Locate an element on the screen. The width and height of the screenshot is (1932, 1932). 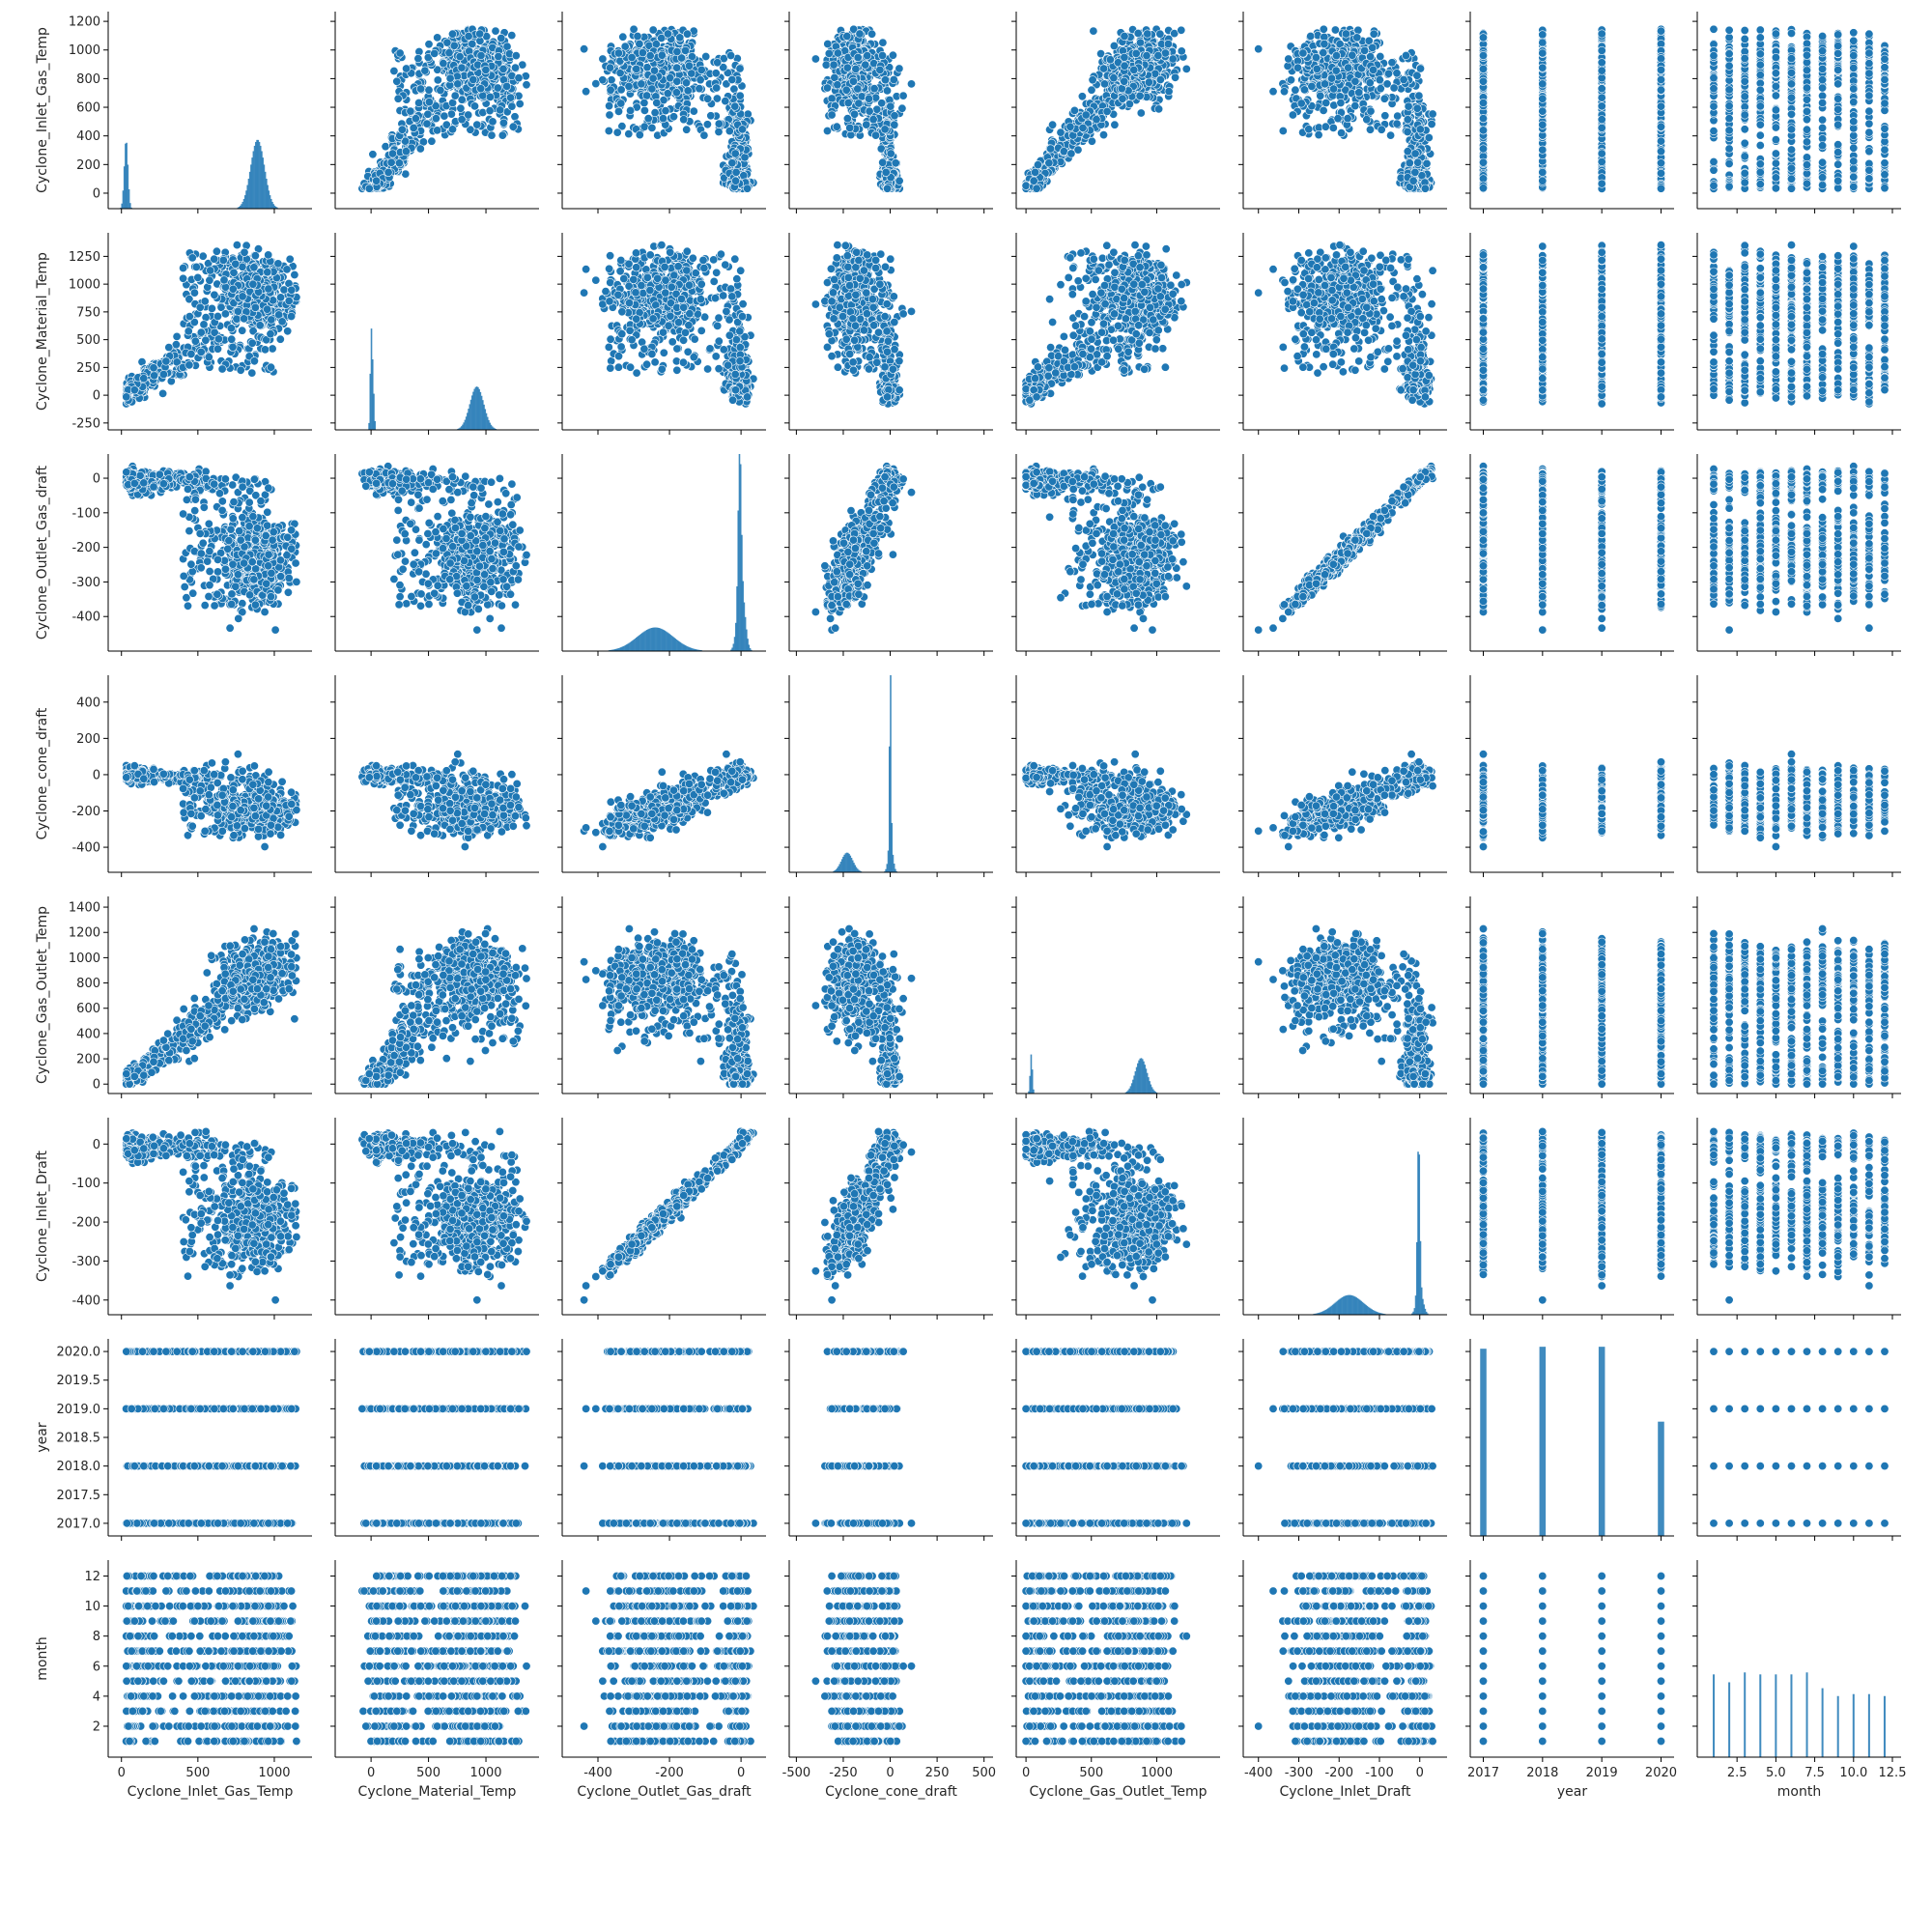
panel-Cyclone_Inlet_Gas_Temp-vs-Cyclone_Inlet_Draft is located at coordinates (1342, 112).